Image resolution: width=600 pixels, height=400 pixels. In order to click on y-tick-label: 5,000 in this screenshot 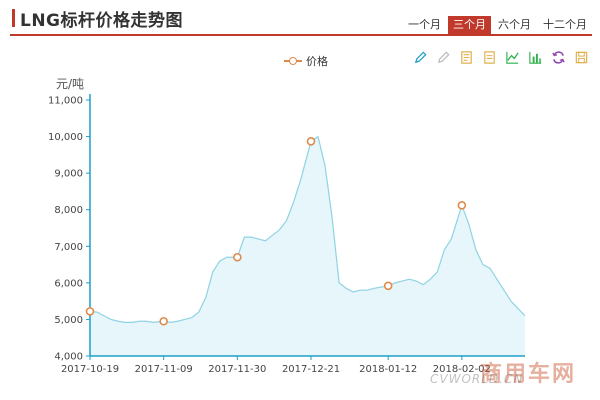, I will do `click(68, 320)`.